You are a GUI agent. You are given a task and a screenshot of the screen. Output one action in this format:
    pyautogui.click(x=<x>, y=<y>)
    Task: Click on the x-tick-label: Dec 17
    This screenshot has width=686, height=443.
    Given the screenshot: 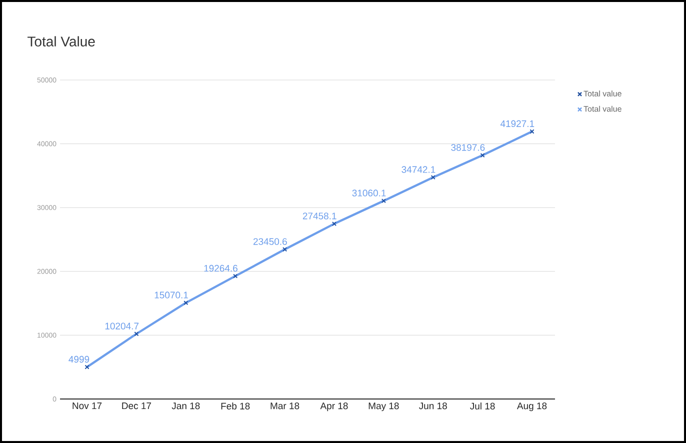 What is the action you would take?
    pyautogui.click(x=137, y=406)
    